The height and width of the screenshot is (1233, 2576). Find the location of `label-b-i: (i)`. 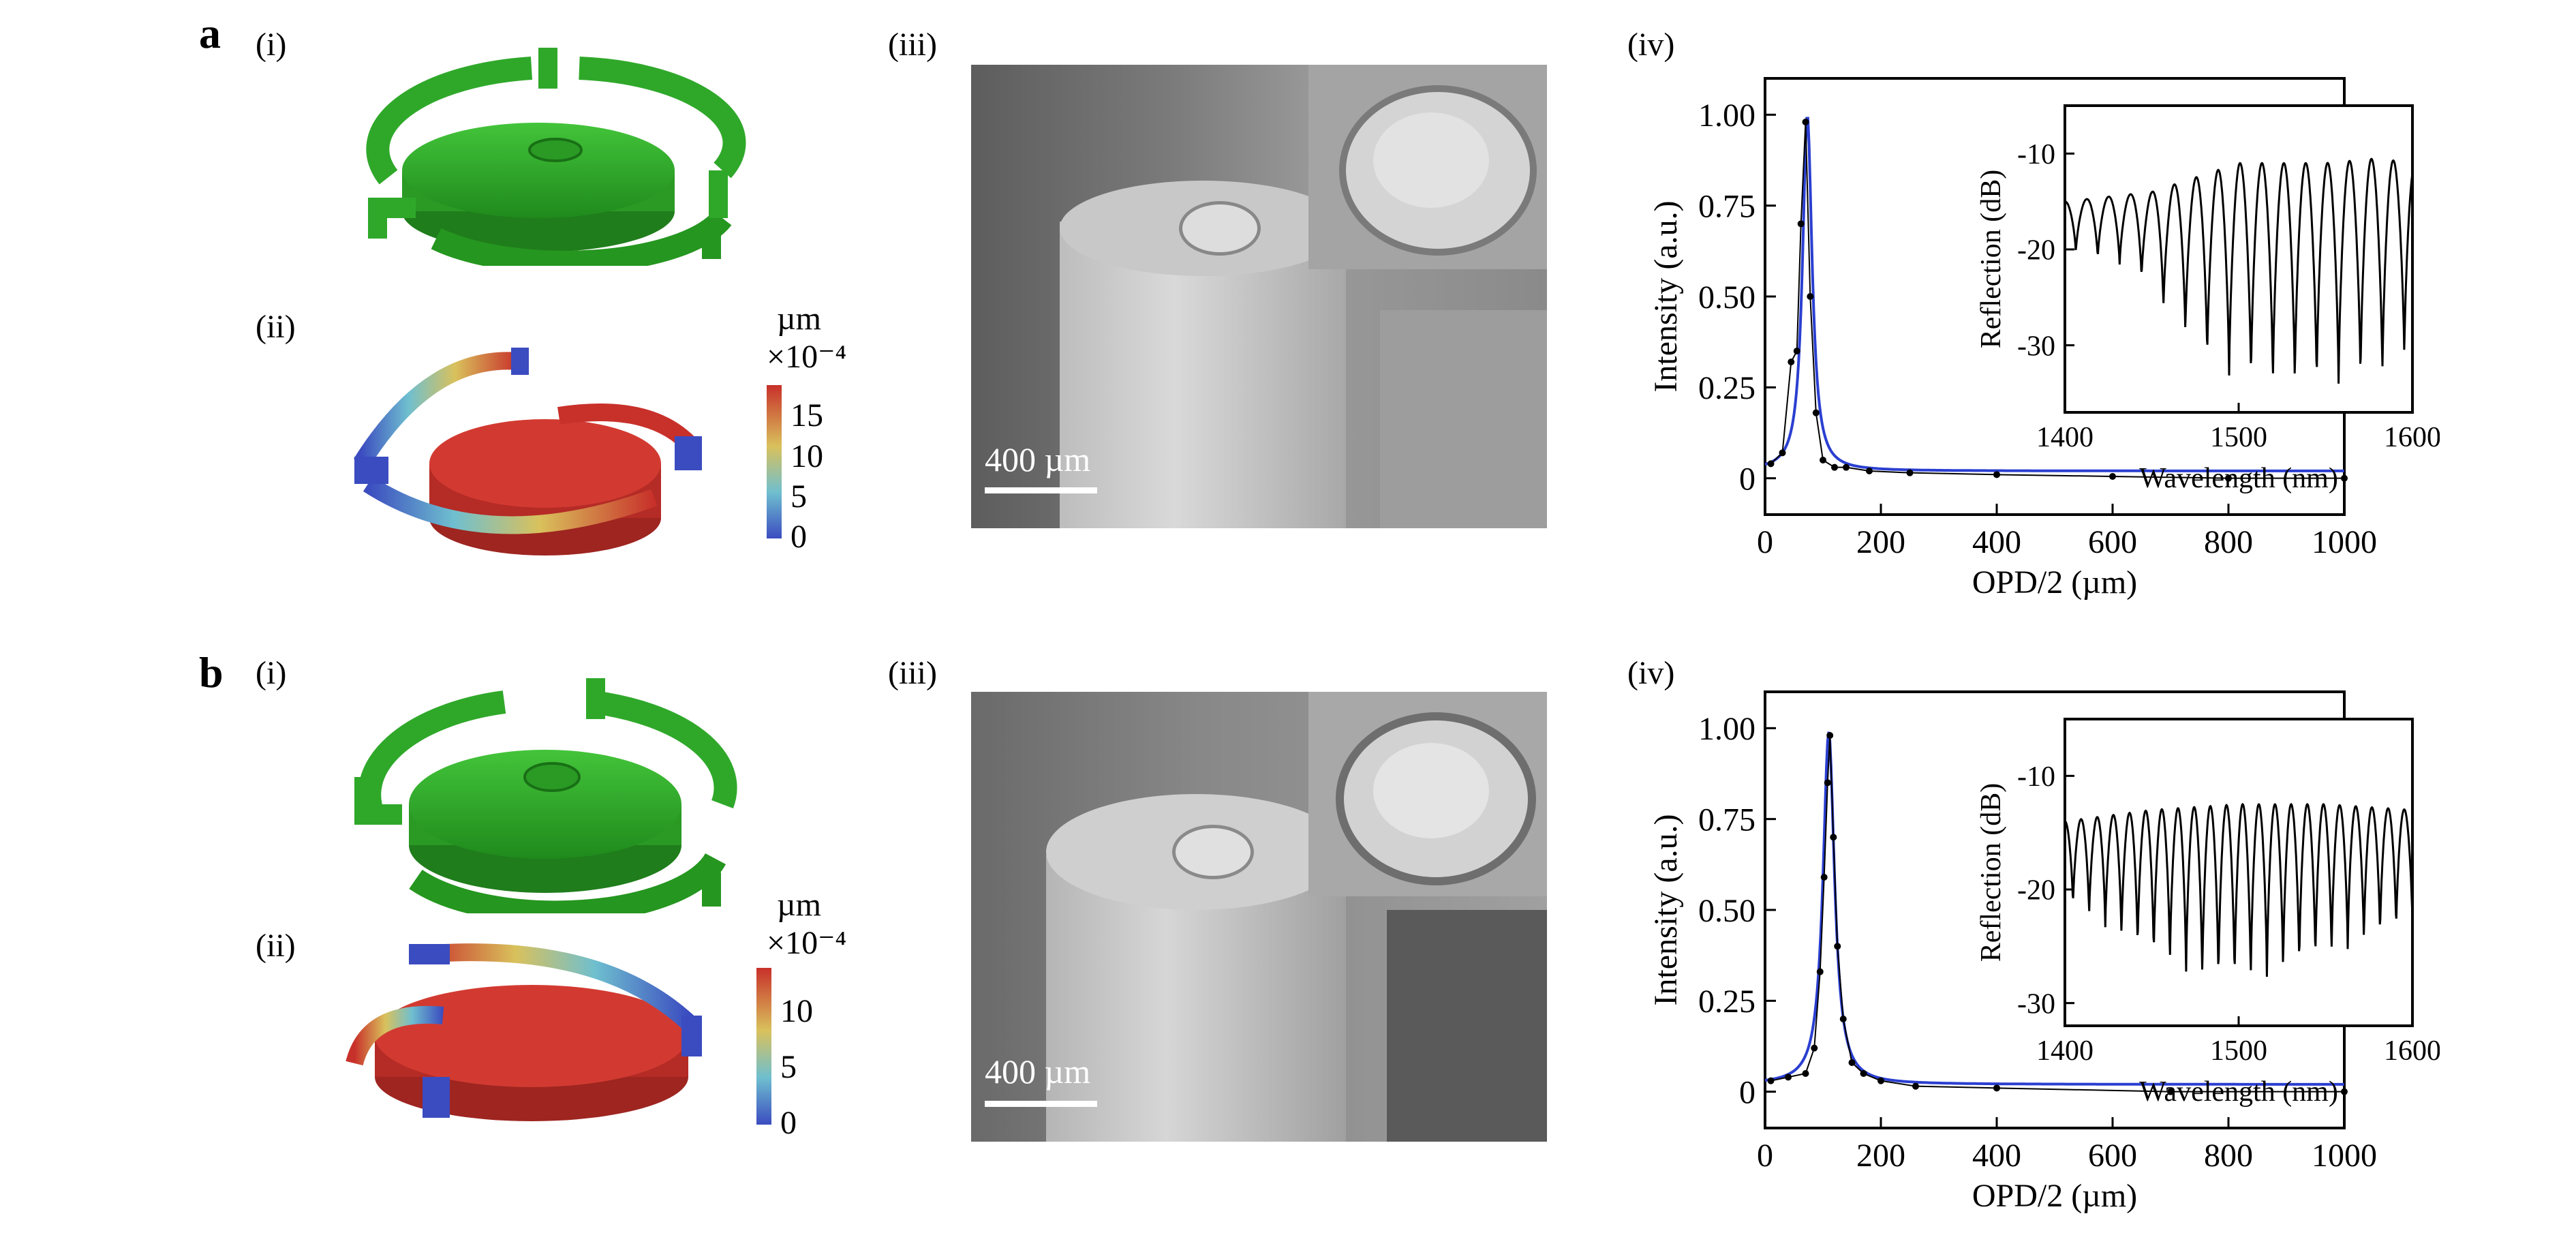

label-b-i: (i) is located at coordinates (271, 673).